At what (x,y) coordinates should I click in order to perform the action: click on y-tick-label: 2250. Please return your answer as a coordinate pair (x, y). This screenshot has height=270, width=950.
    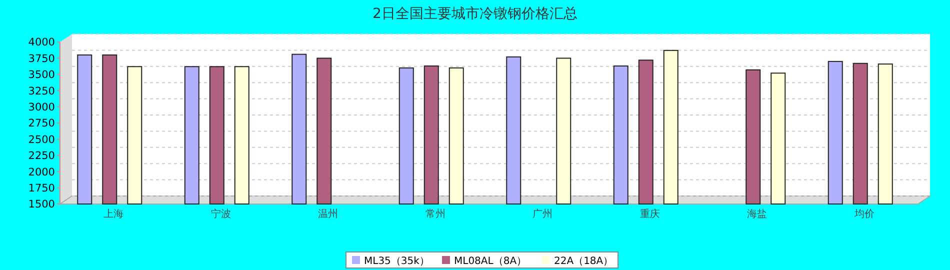
    Looking at the image, I should click on (41, 156).